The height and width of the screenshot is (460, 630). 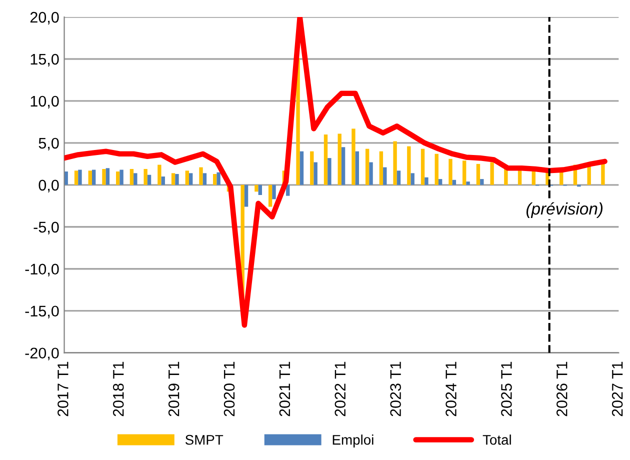 What do you see at coordinates (451, 389) in the screenshot?
I see `x-tick-label: 2024 T1` at bounding box center [451, 389].